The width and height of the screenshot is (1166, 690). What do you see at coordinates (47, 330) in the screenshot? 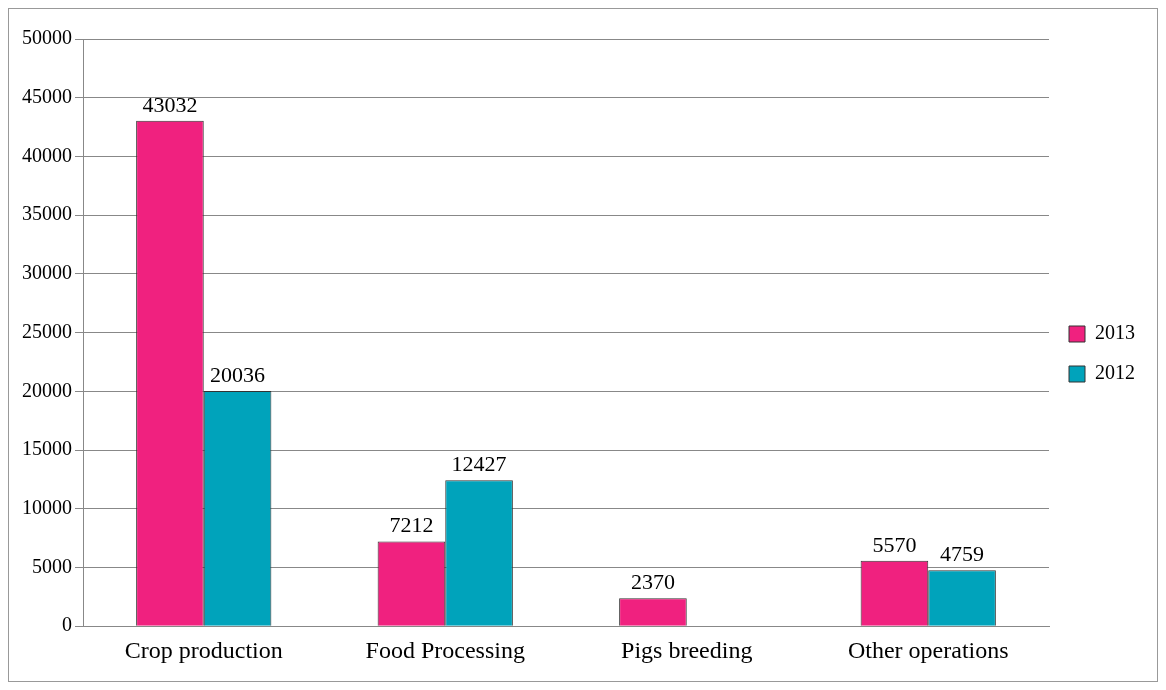
I see `y-tick-label: 25000` at bounding box center [47, 330].